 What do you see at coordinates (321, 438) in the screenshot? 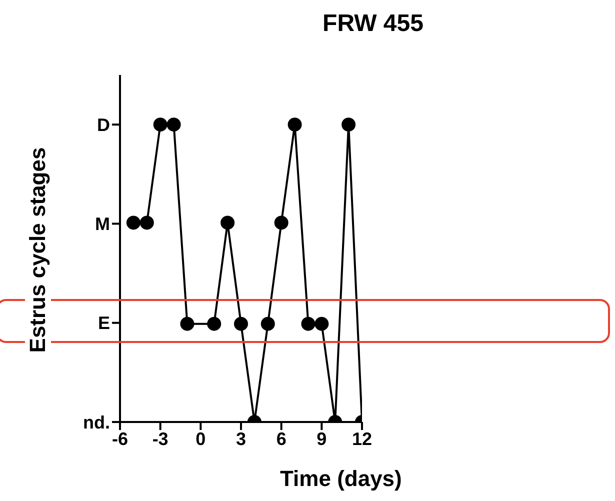
I see `x-tick-label: 9` at bounding box center [321, 438].